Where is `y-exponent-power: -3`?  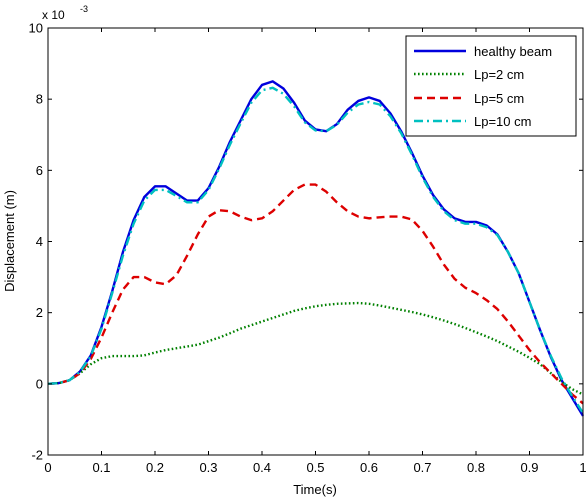
y-exponent-power: -3 is located at coordinates (84, 9).